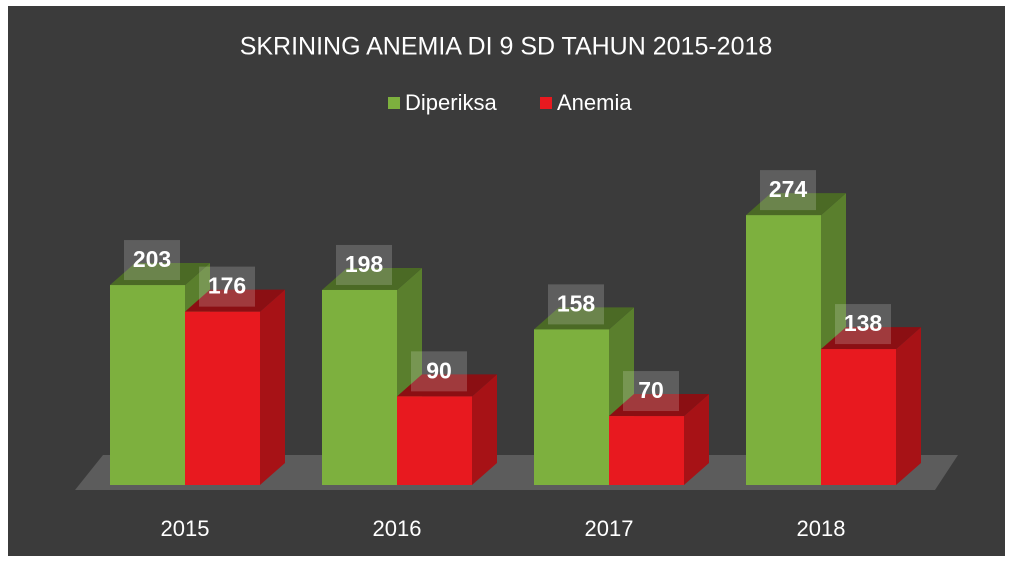 The width and height of the screenshot is (1013, 562). What do you see at coordinates (397, 528) in the screenshot?
I see `x-tick-label: 2016` at bounding box center [397, 528].